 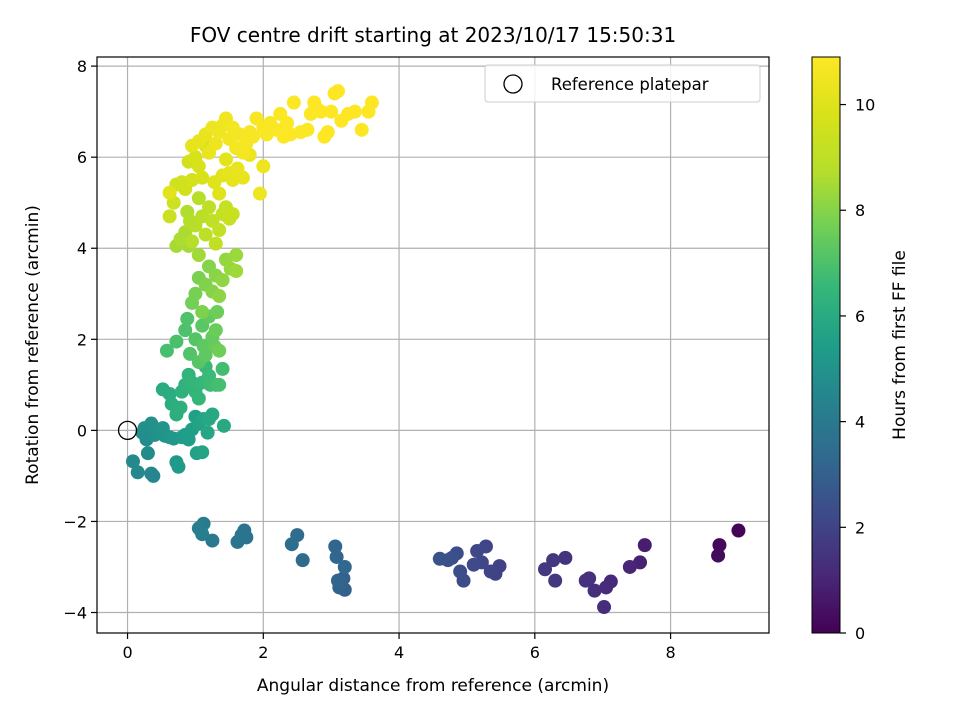 What do you see at coordinates (826, 345) in the screenshot?
I see `colorbar-gradient` at bounding box center [826, 345].